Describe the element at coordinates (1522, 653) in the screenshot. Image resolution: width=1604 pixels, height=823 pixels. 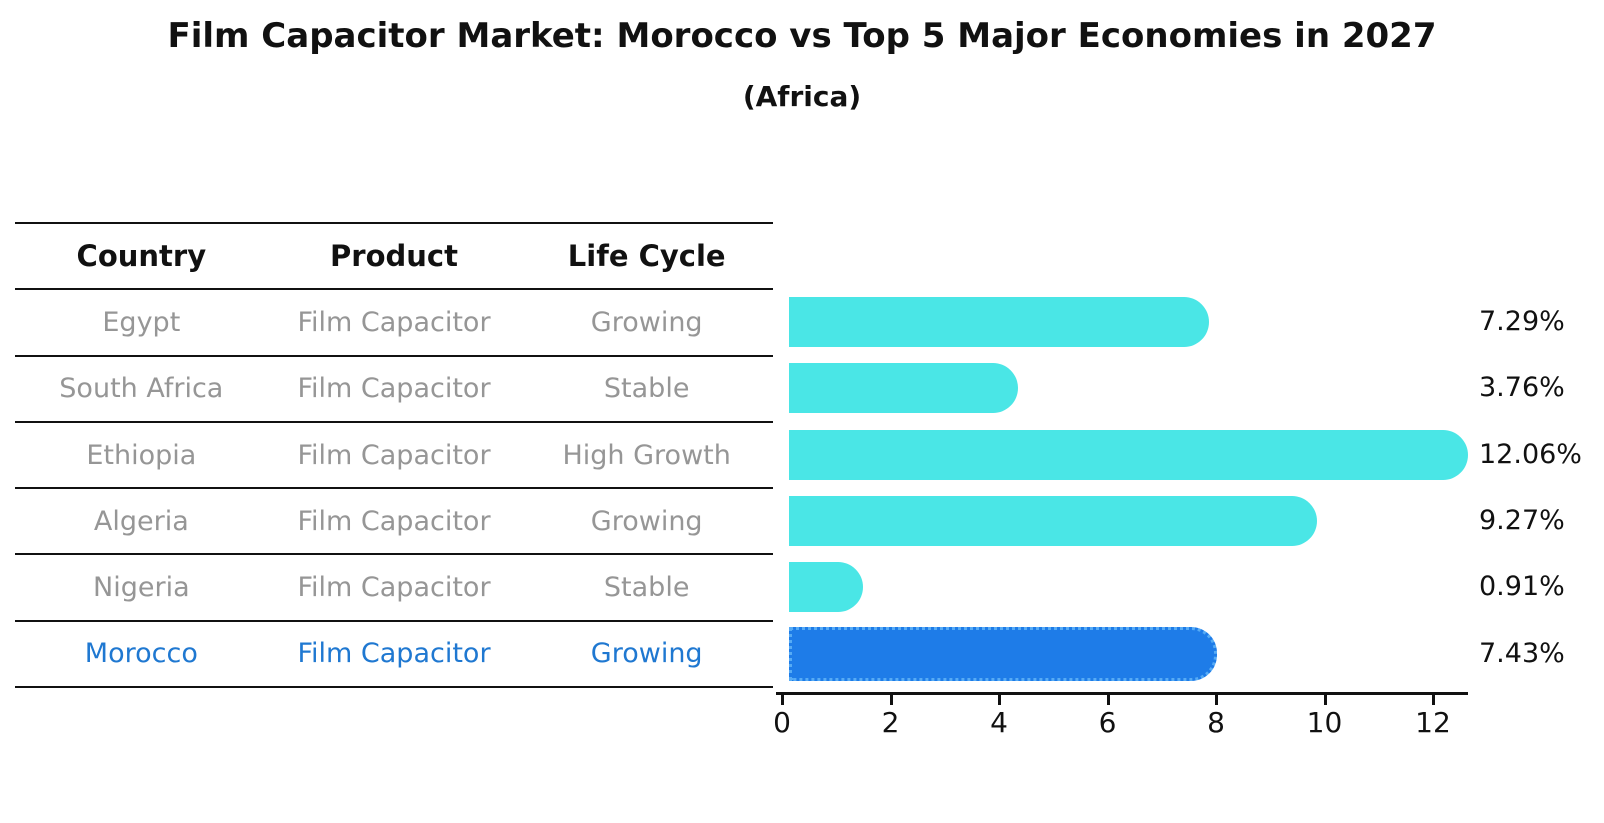
I see `value-label: 7.43%` at that location.